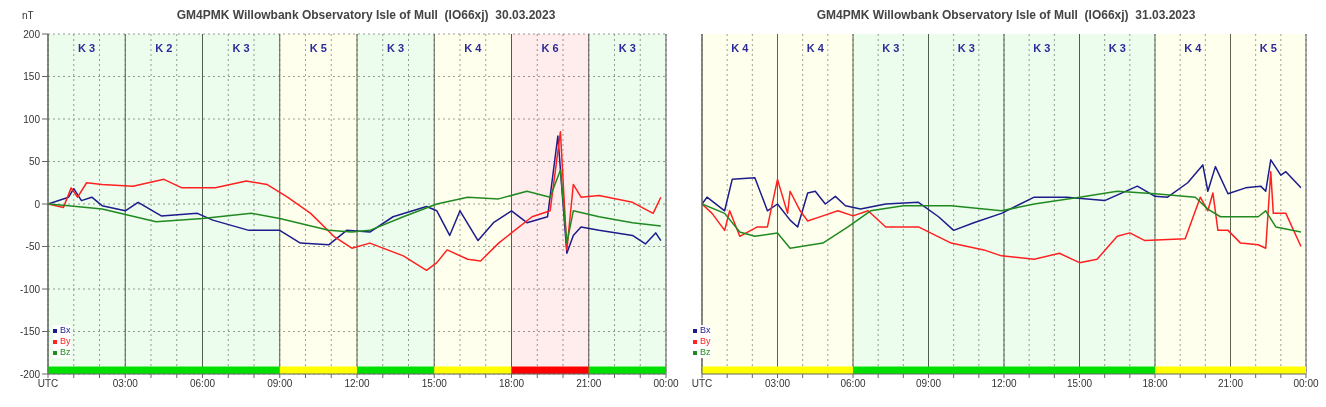 This screenshot has width=1326, height=407. Describe the element at coordinates (37, 204) in the screenshot. I see `y-tick-label: 0` at that location.